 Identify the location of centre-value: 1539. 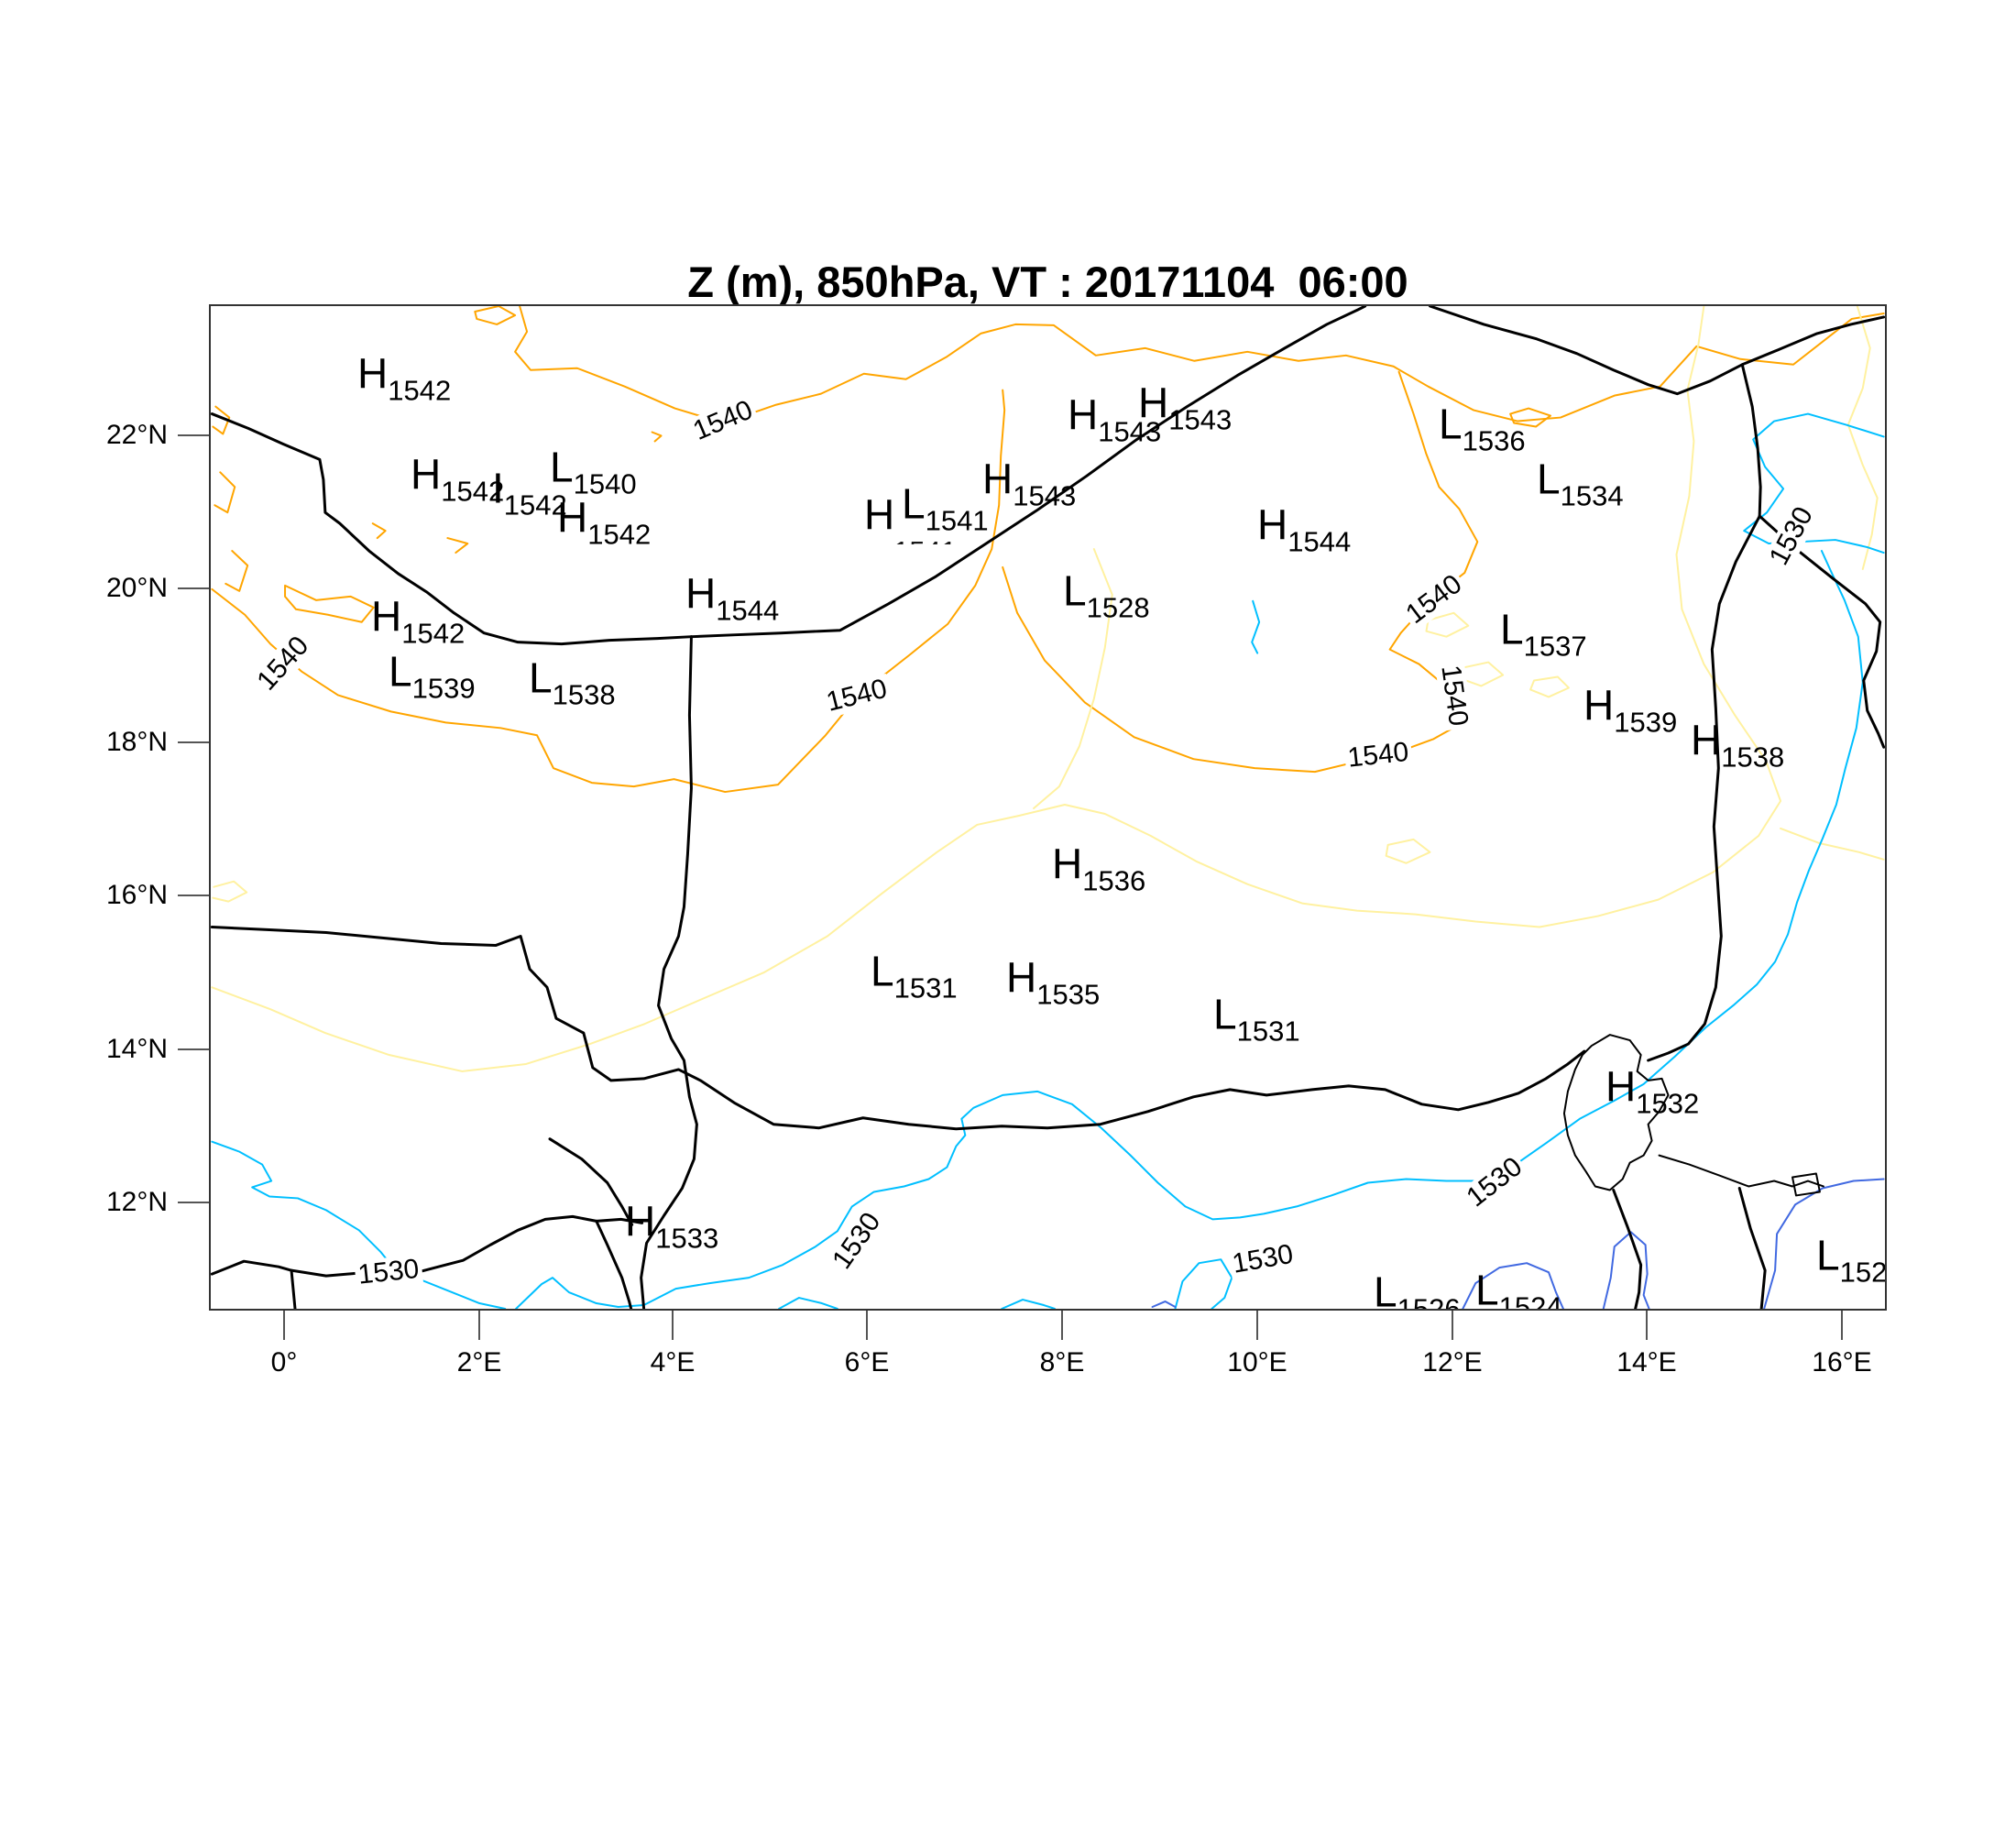
(1646, 722).